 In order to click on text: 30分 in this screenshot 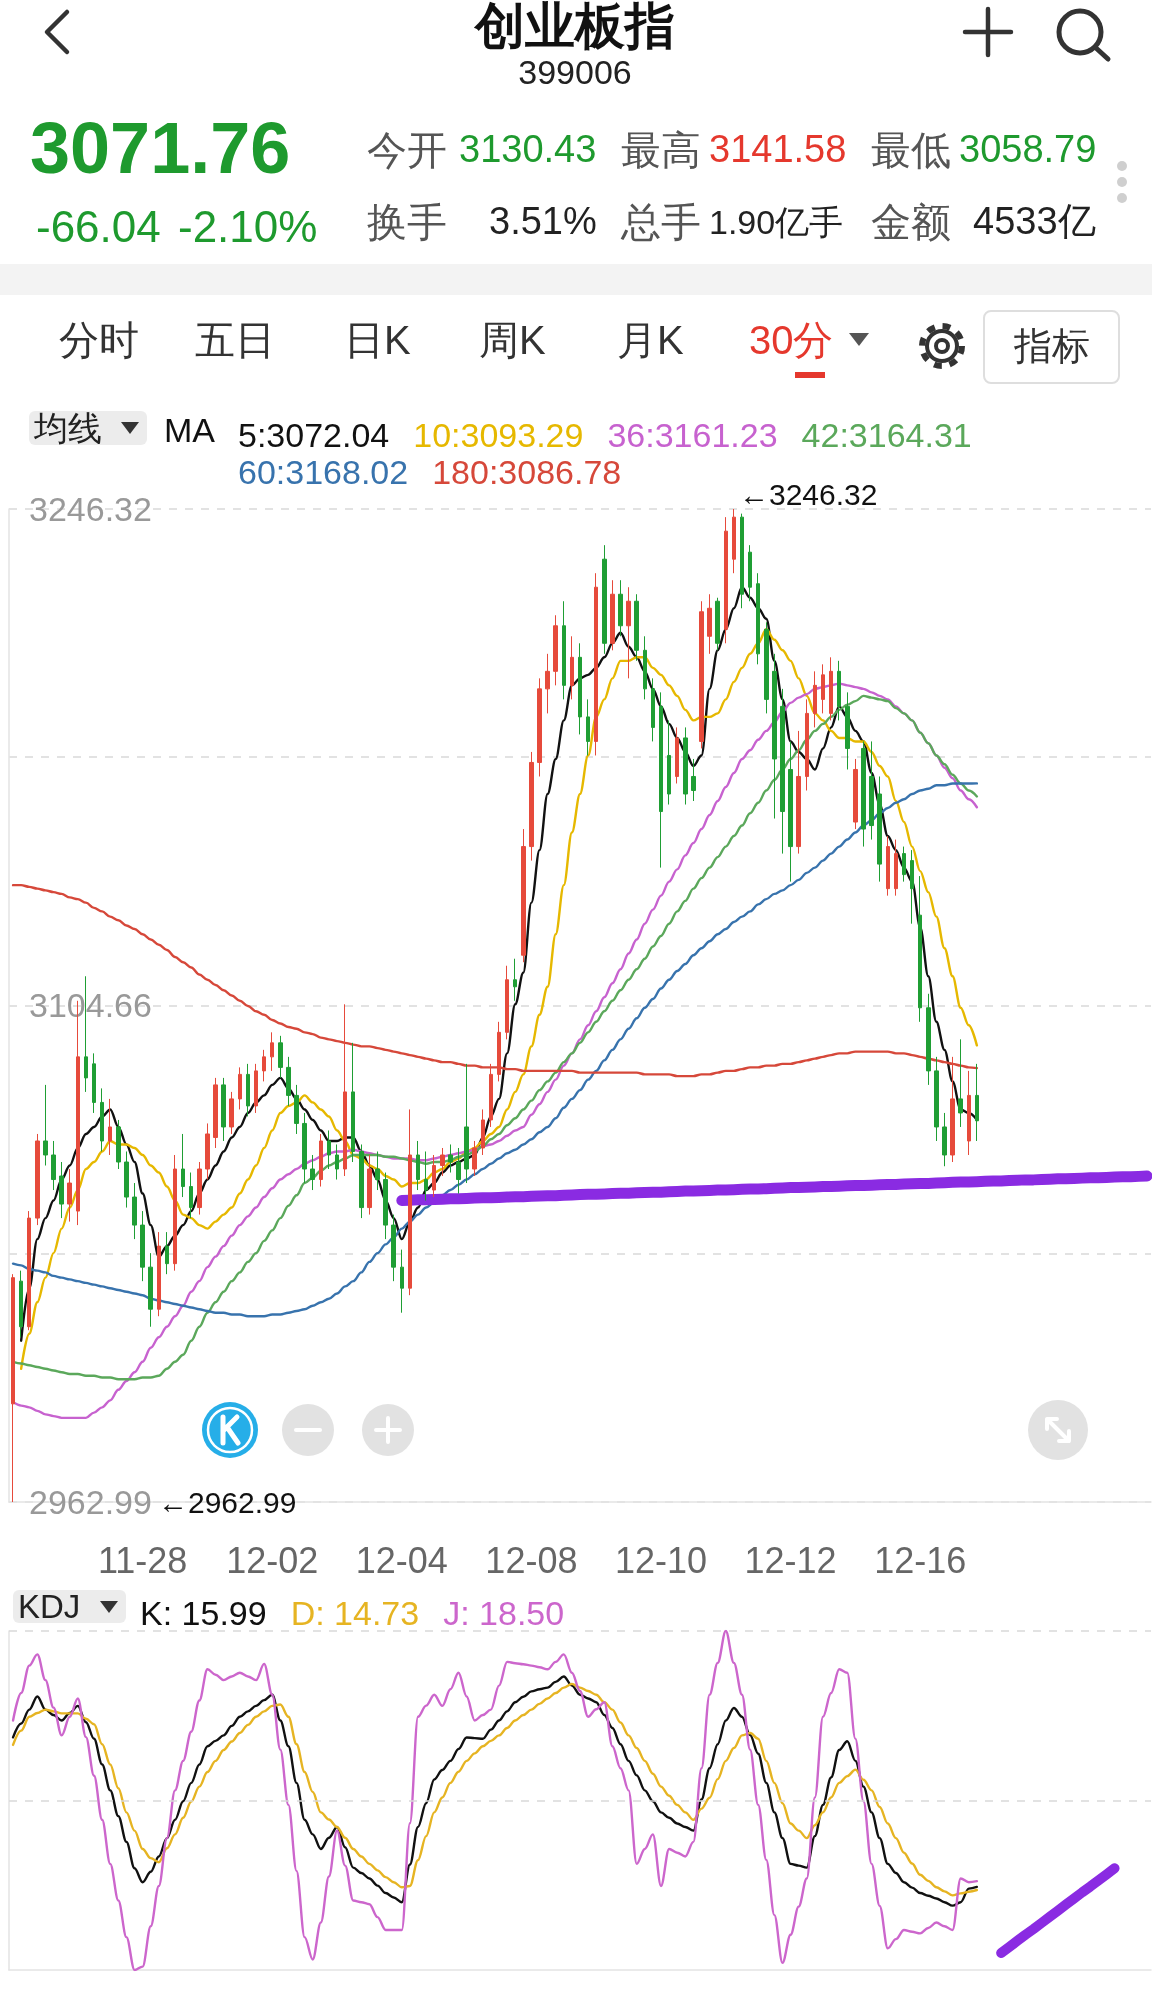, I will do `click(791, 347)`.